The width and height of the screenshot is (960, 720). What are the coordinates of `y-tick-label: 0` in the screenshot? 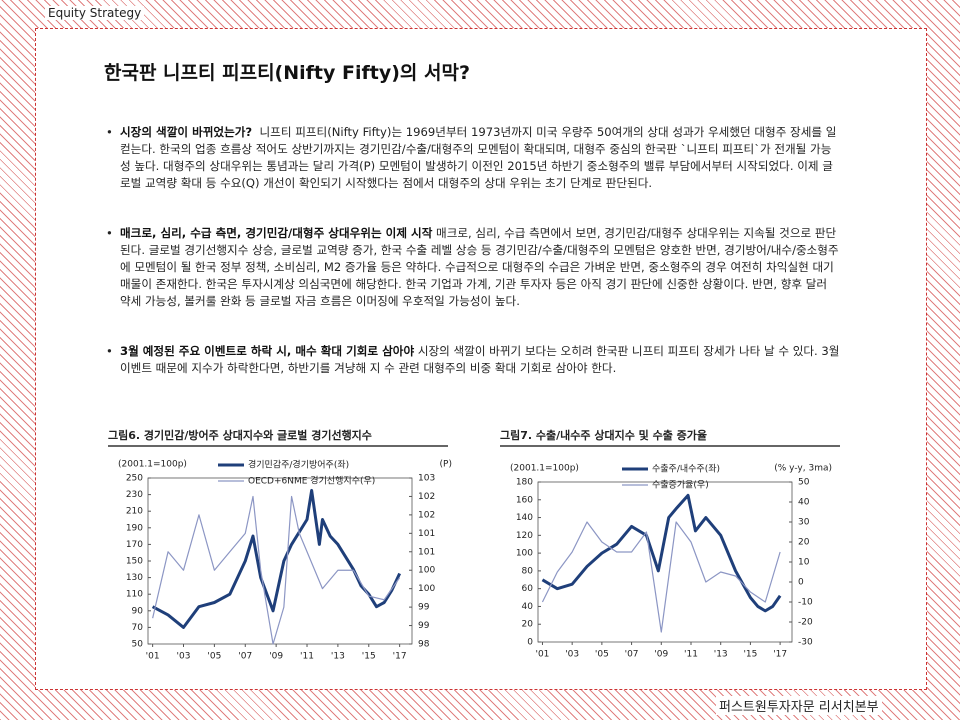 It's located at (530, 643).